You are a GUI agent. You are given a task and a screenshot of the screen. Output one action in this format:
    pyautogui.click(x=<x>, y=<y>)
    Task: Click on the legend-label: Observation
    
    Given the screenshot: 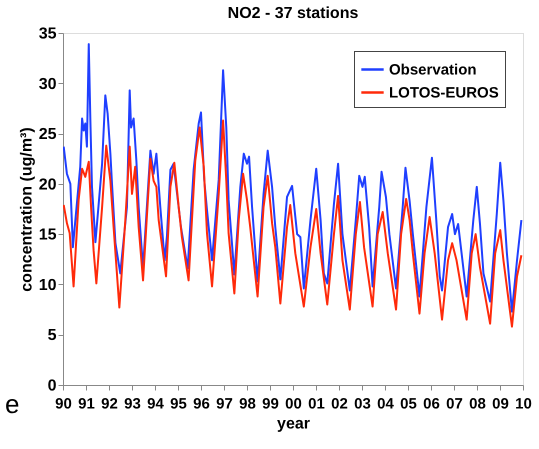 What is the action you would take?
    pyautogui.click(x=433, y=70)
    